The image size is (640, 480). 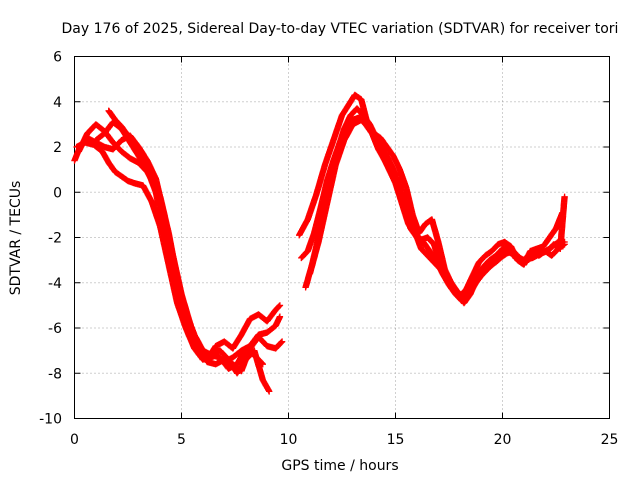 I want to click on x-tick-label: 0, so click(x=74, y=440).